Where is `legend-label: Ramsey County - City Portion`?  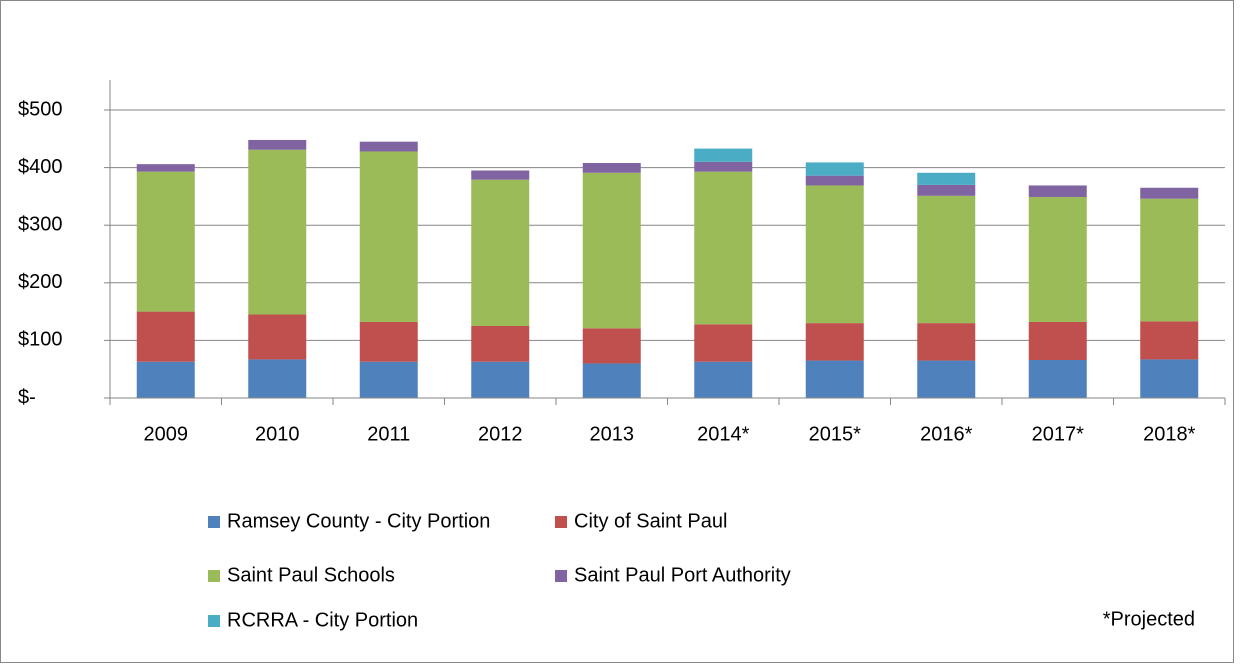 legend-label: Ramsey County - City Portion is located at coordinates (358, 521).